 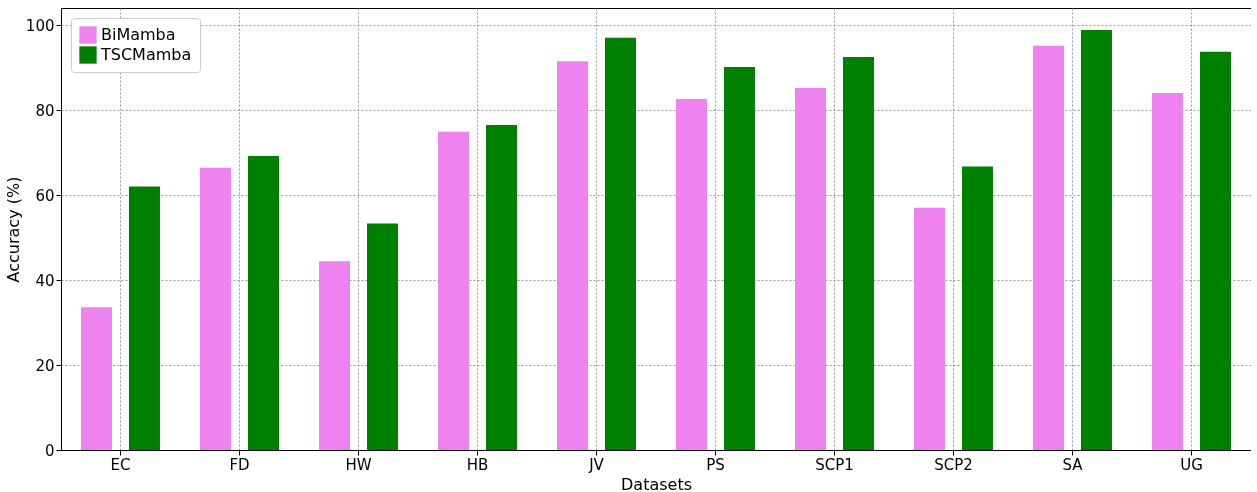 I want to click on y-tick-label: 20, so click(x=45, y=365).